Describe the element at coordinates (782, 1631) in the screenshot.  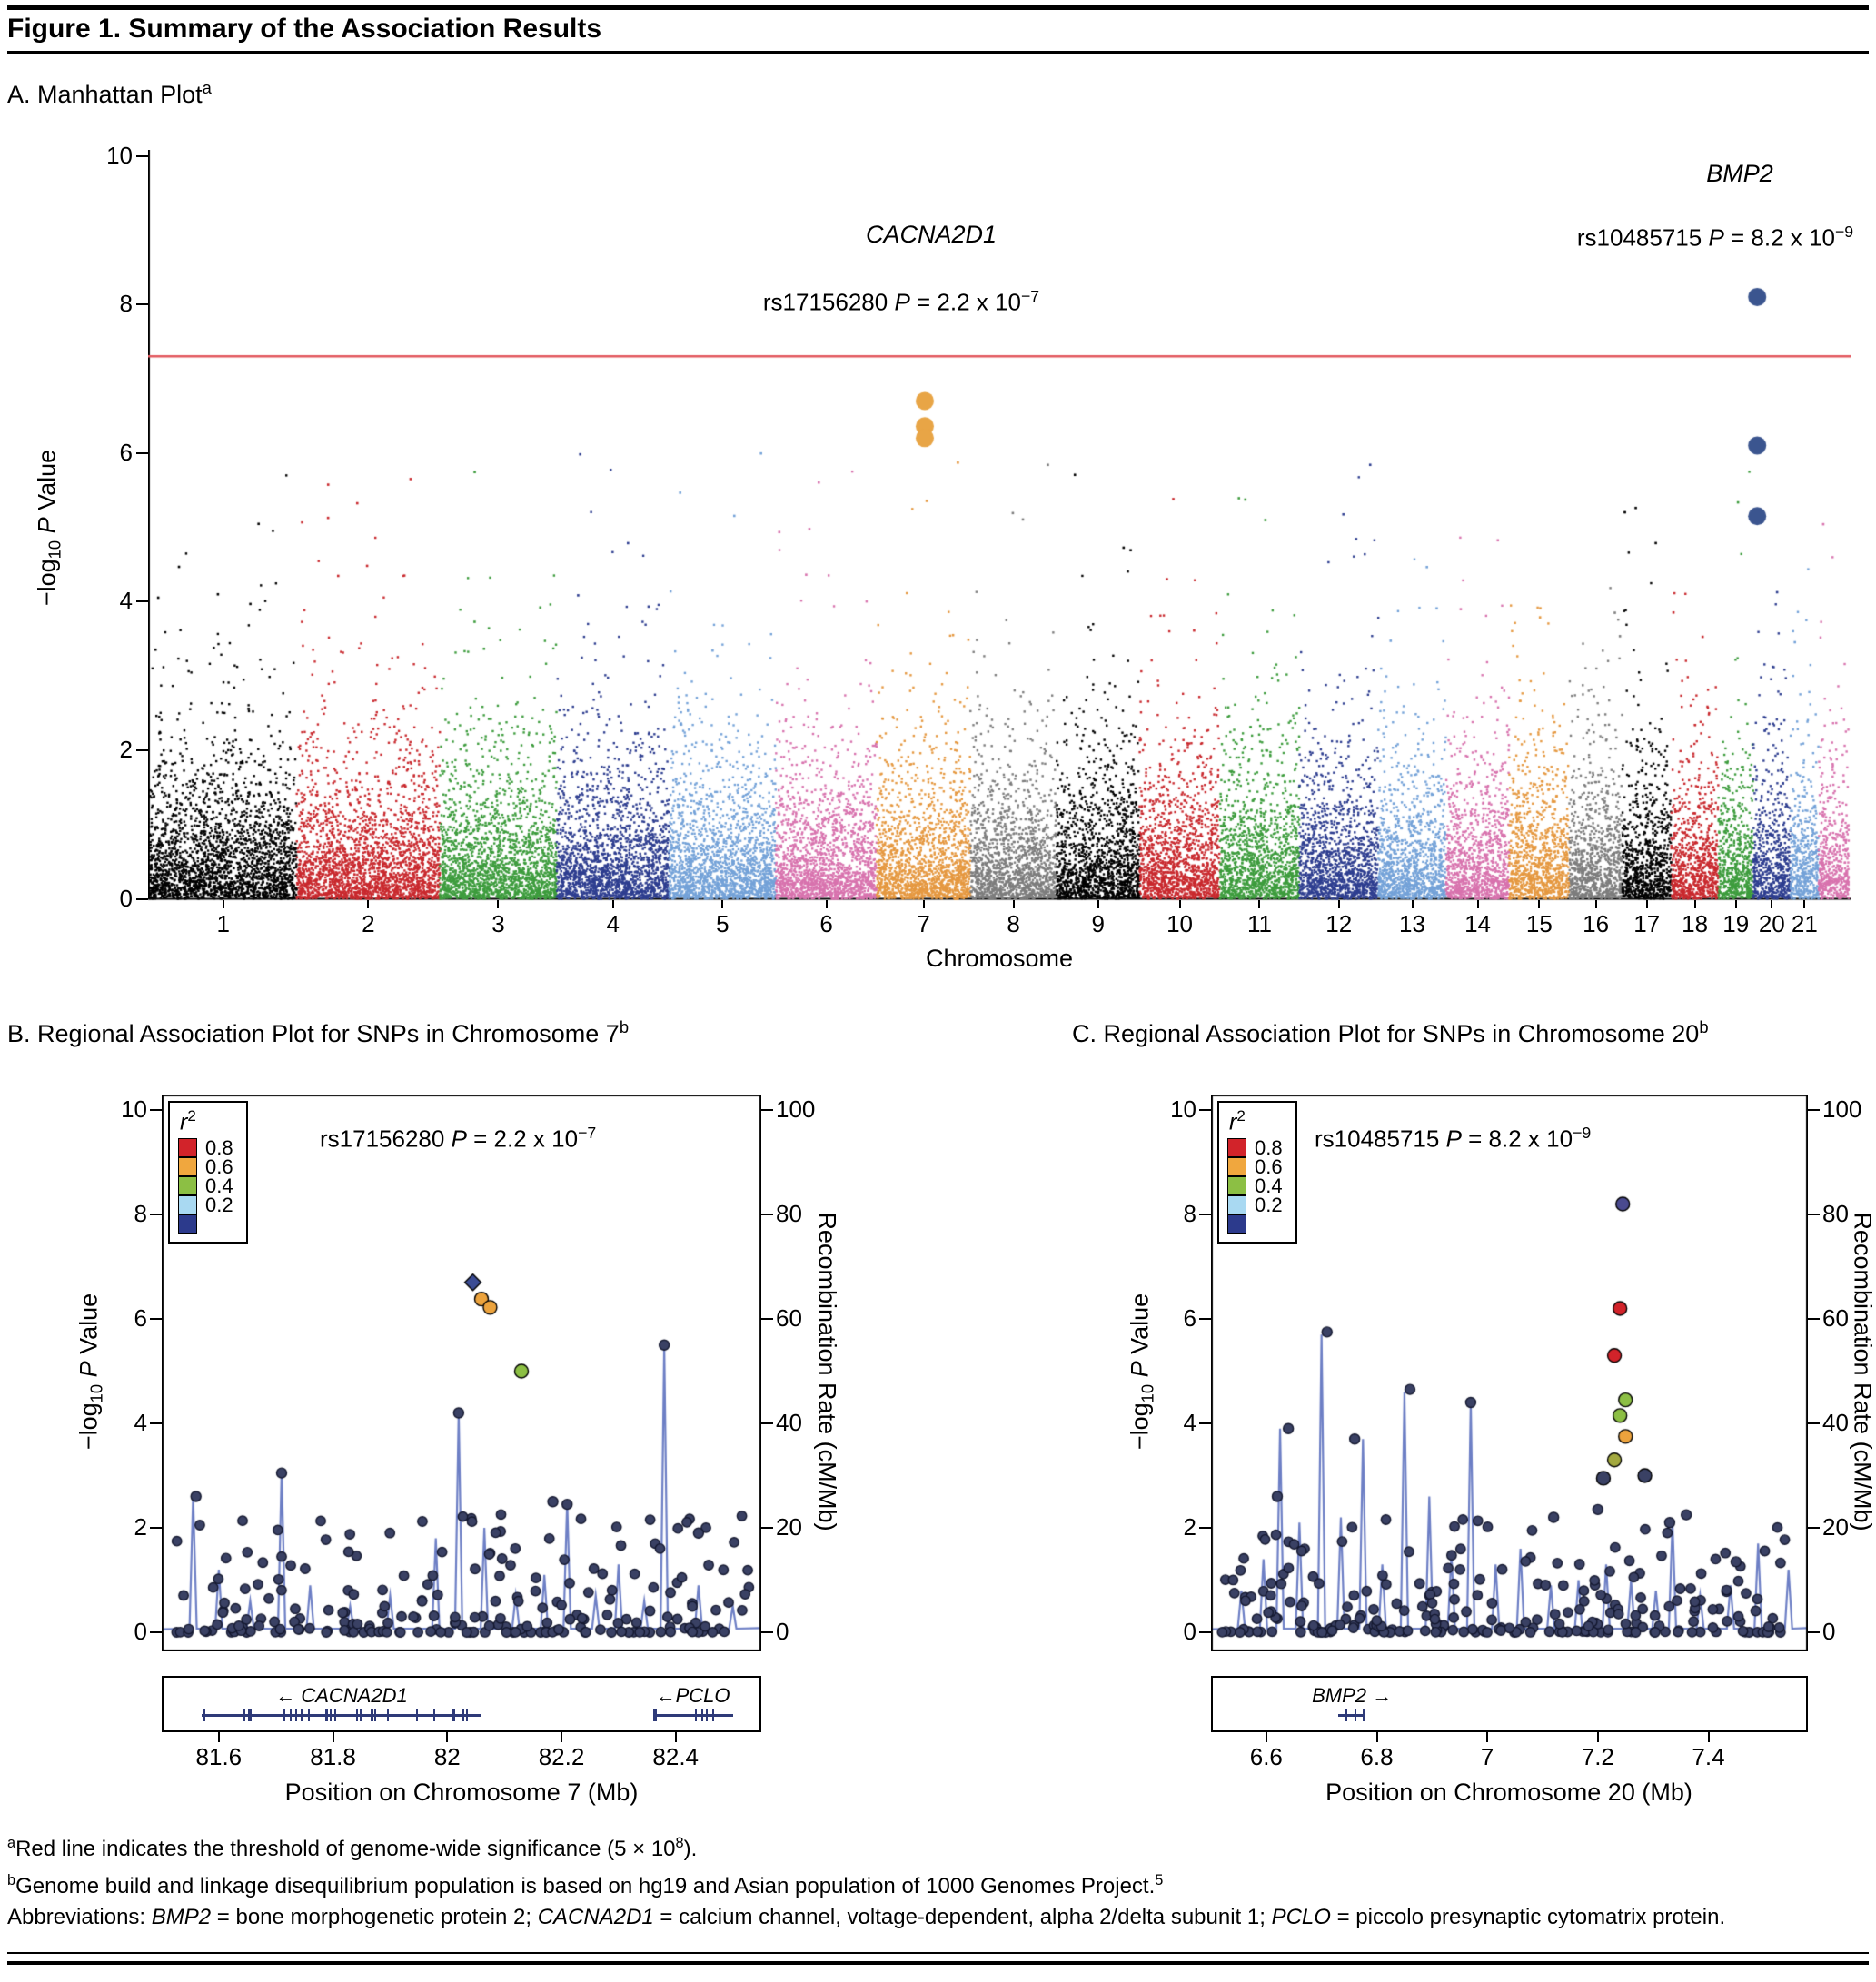
I see `regional-b-right-tick-label: 0` at that location.